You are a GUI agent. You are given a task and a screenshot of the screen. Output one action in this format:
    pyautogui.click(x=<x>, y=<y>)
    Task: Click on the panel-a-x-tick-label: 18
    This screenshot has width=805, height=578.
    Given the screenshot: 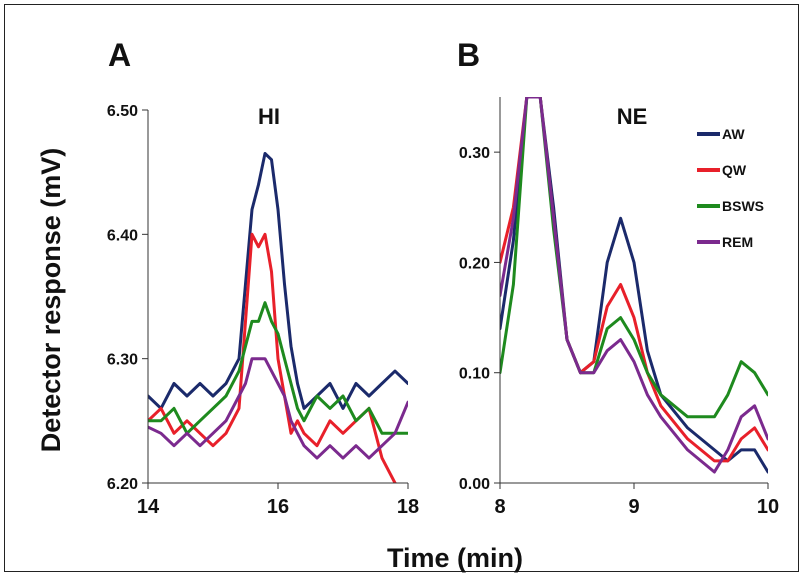 What is the action you would take?
    pyautogui.click(x=408, y=507)
    